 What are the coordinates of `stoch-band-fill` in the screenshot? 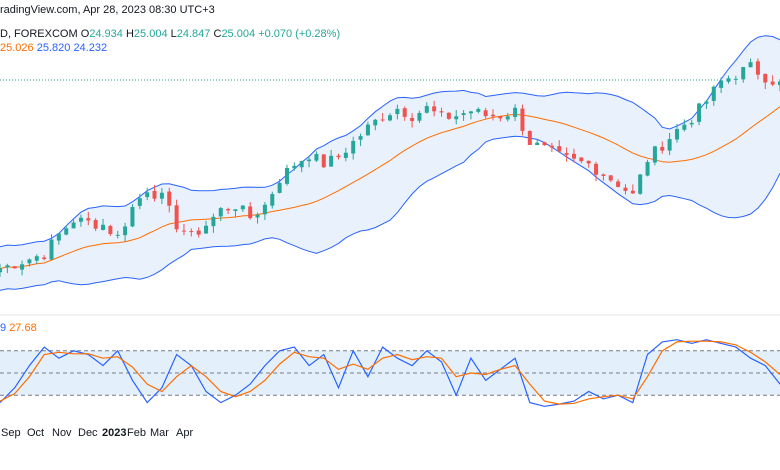 It's located at (390, 373).